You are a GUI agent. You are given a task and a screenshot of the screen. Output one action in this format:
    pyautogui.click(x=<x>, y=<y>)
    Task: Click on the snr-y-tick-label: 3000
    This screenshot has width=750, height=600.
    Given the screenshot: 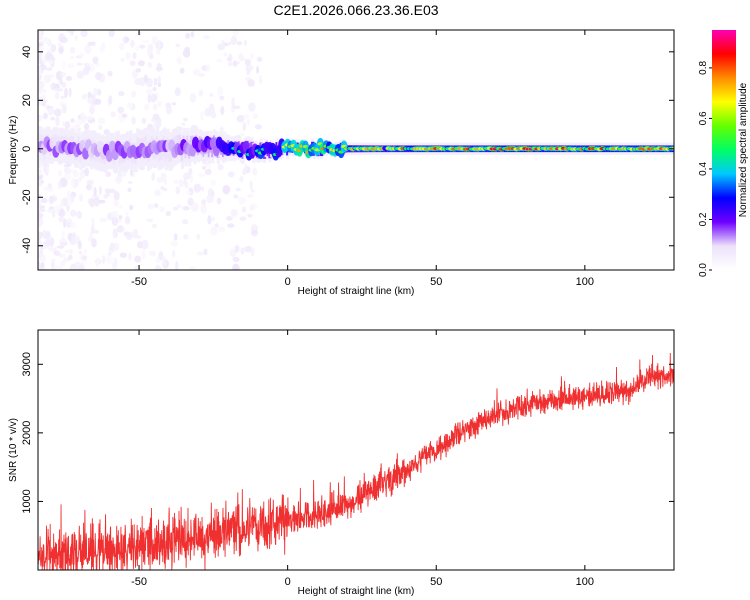 What is the action you would take?
    pyautogui.click(x=27, y=364)
    